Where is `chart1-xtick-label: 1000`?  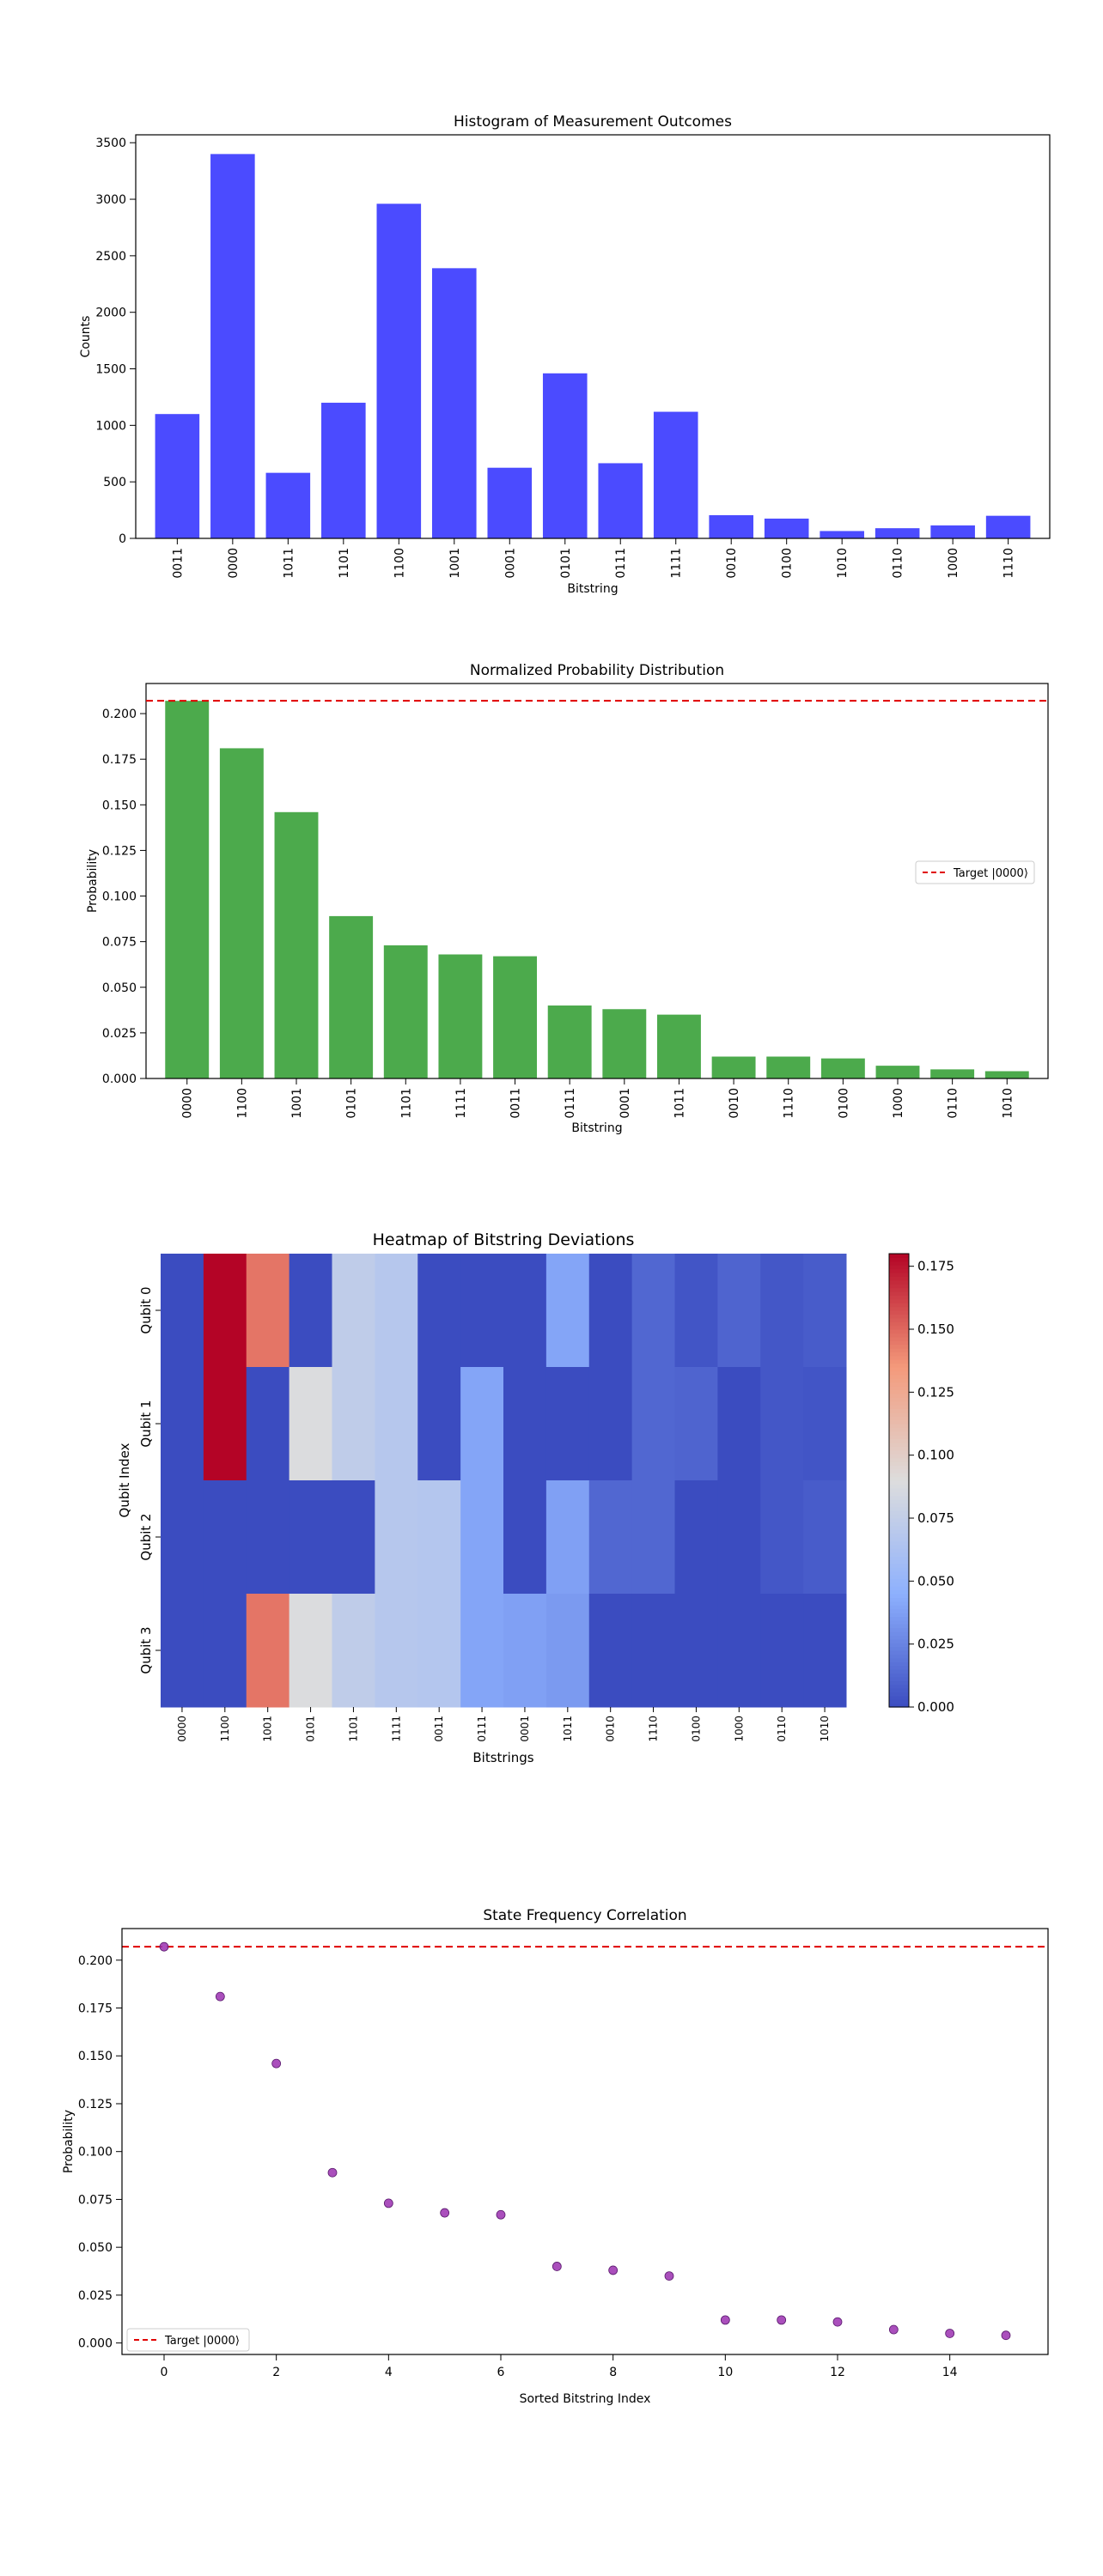 chart1-xtick-label: 1000 is located at coordinates (954, 563).